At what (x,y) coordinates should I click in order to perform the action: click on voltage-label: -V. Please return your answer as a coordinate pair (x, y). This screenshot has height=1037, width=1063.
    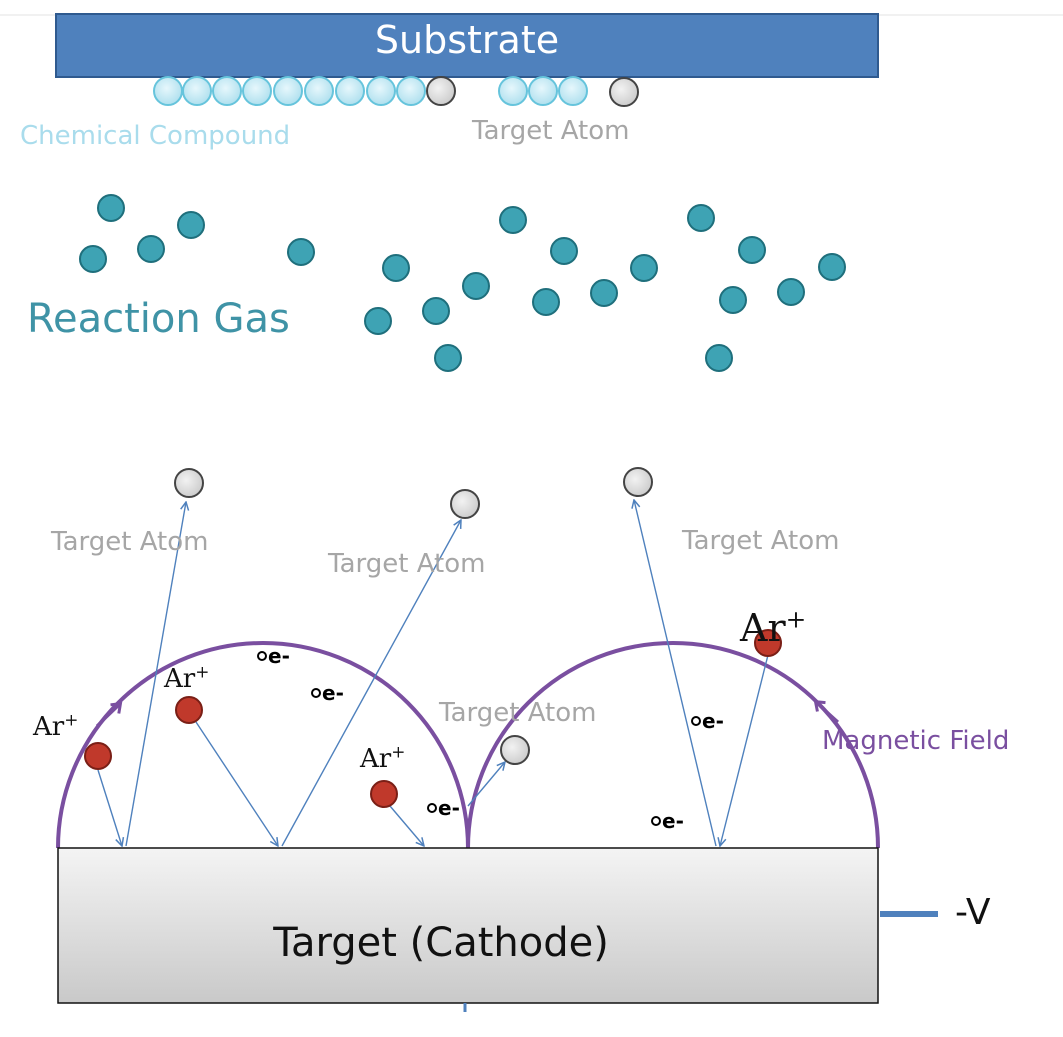
    Looking at the image, I should click on (973, 912).